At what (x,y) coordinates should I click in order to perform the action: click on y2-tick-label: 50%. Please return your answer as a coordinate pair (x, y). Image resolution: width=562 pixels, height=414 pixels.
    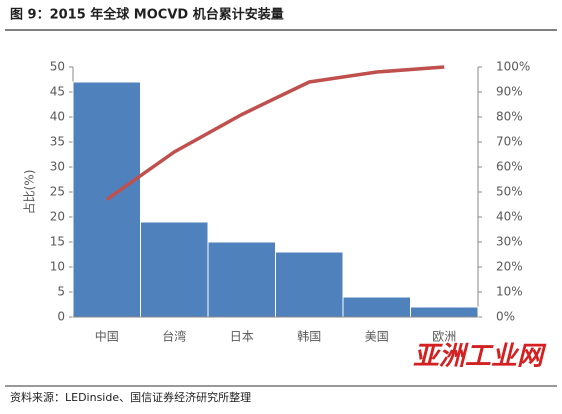
    Looking at the image, I should click on (509, 192).